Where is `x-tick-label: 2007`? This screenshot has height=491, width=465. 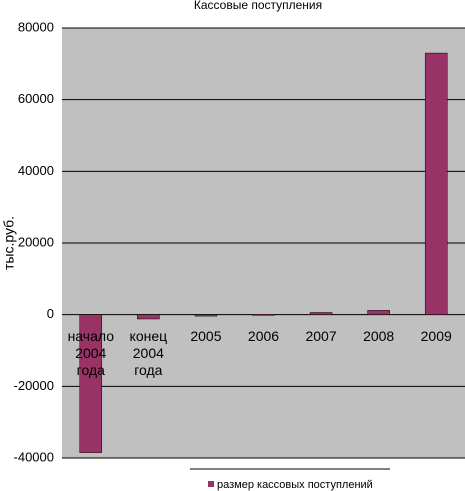 x-tick-label: 2007 is located at coordinates (321, 335).